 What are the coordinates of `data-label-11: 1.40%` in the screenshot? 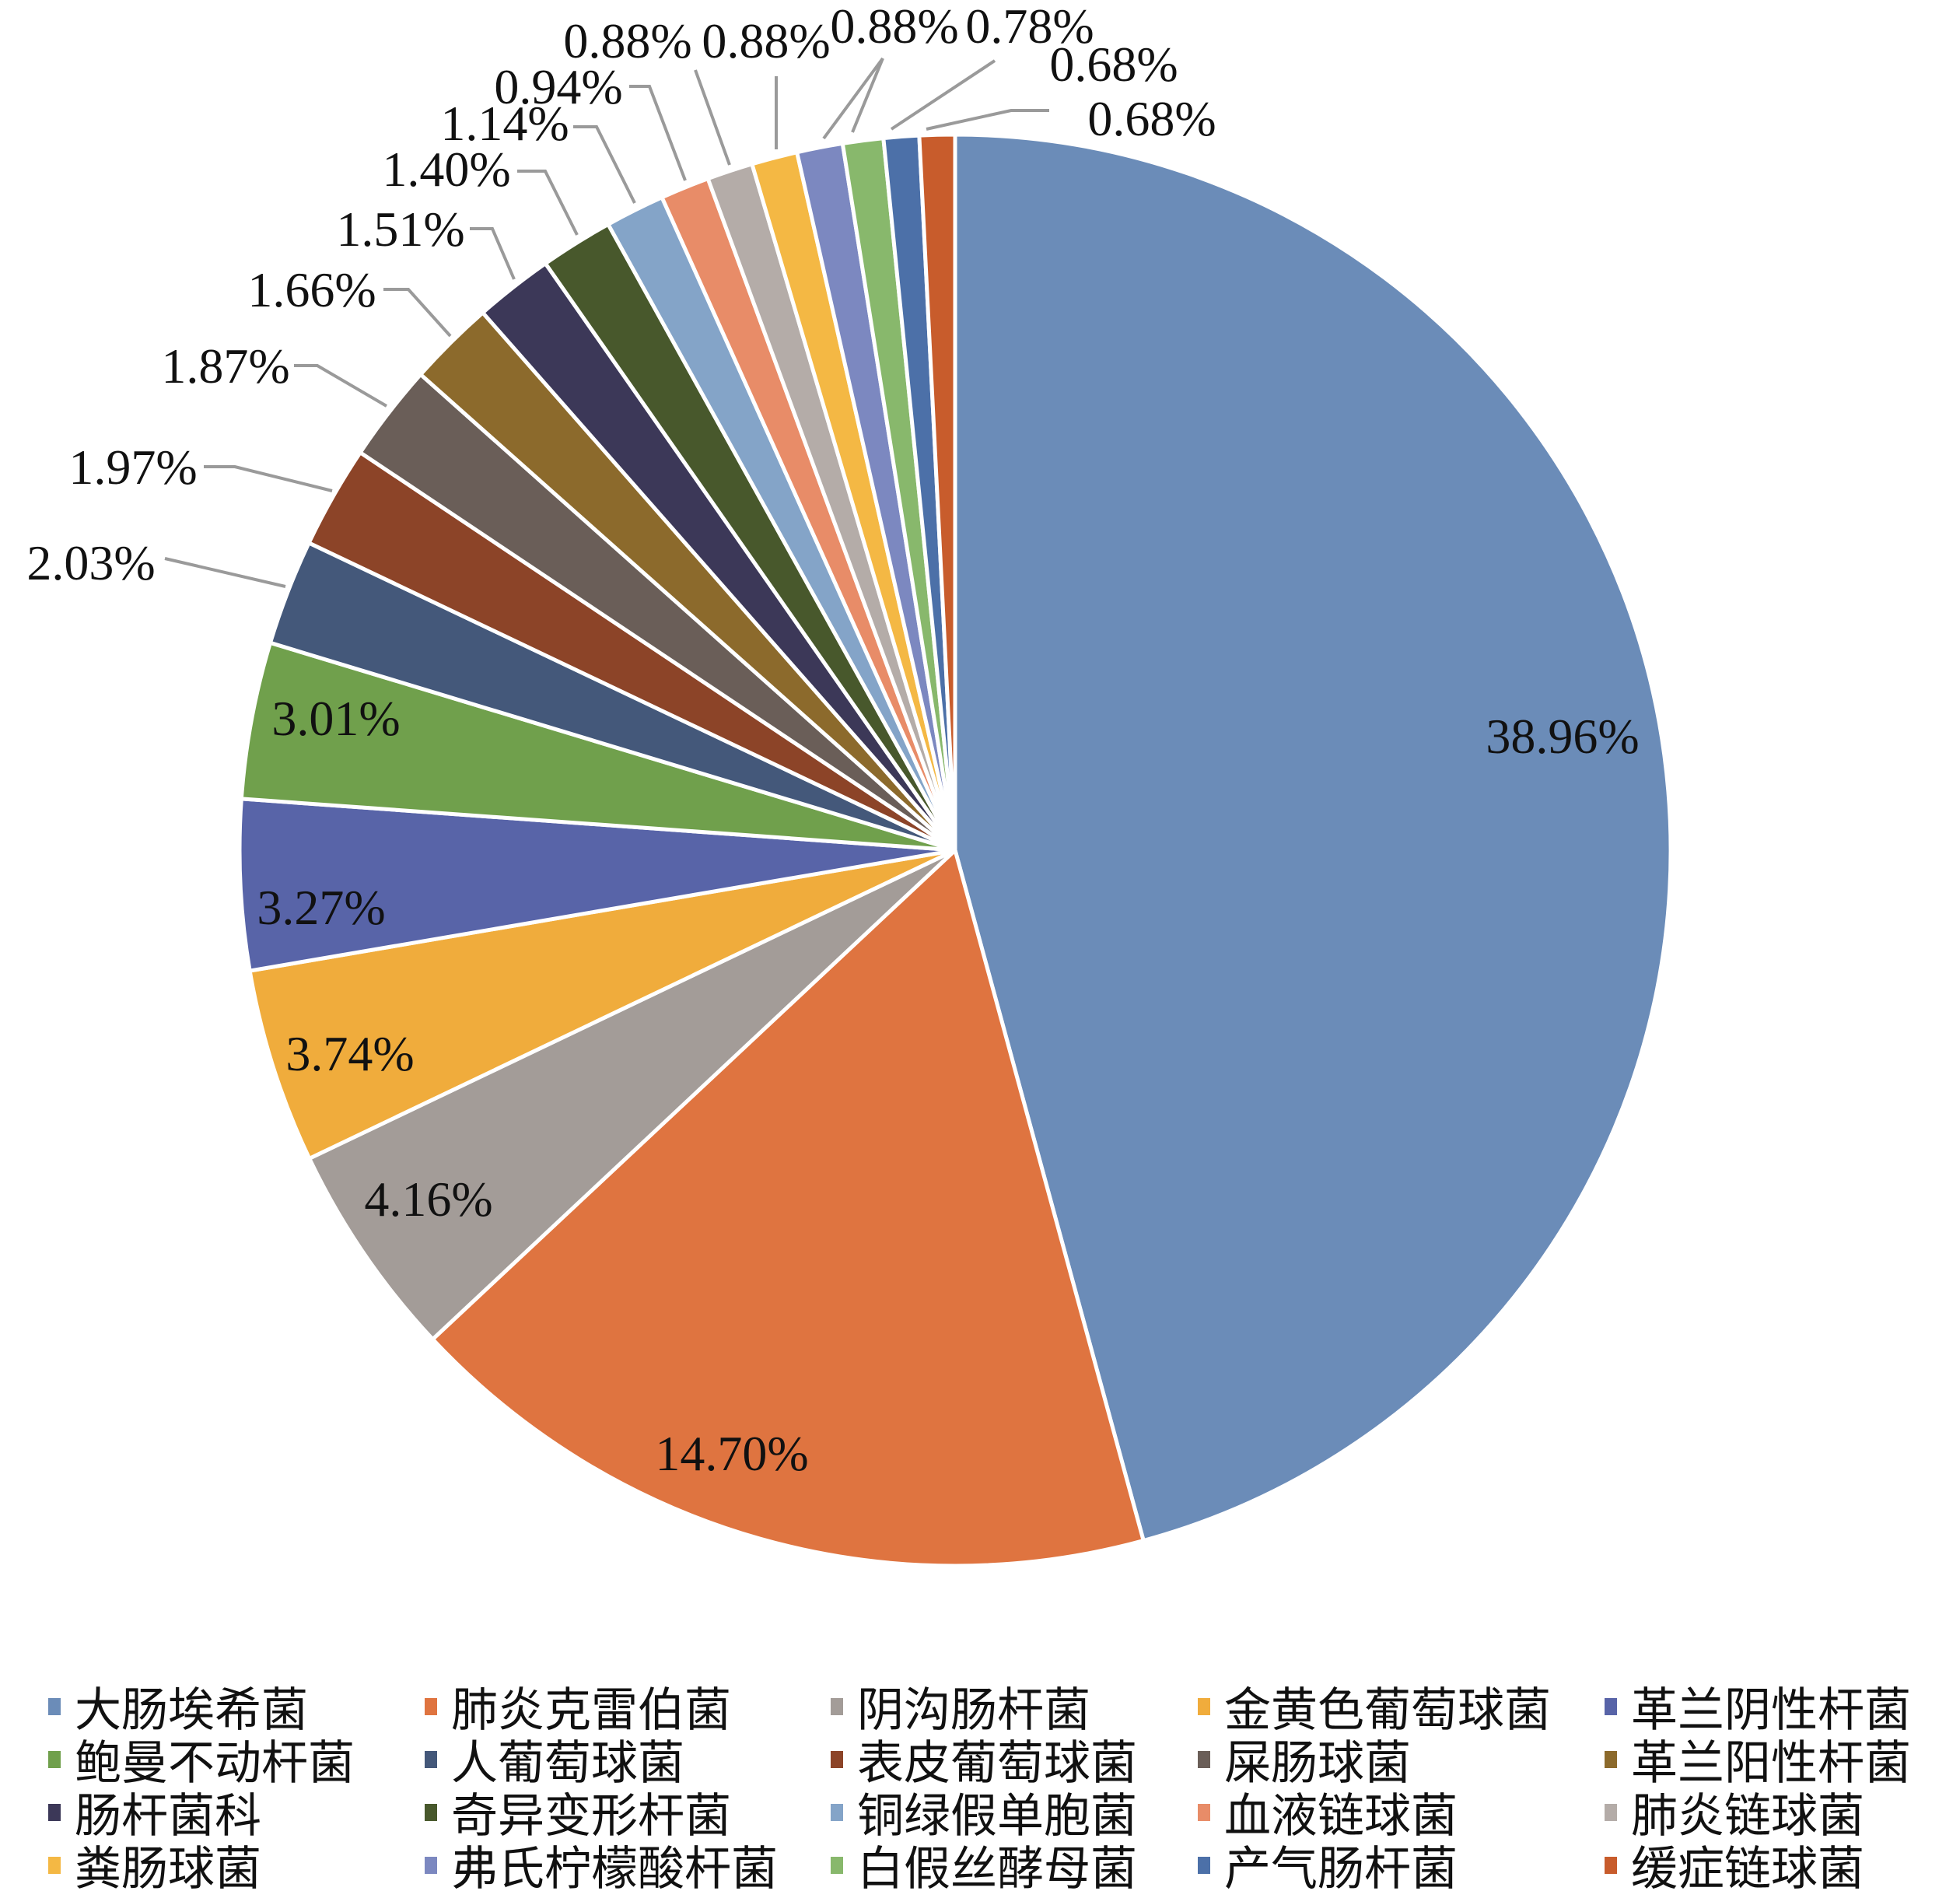 It's located at (446, 169).